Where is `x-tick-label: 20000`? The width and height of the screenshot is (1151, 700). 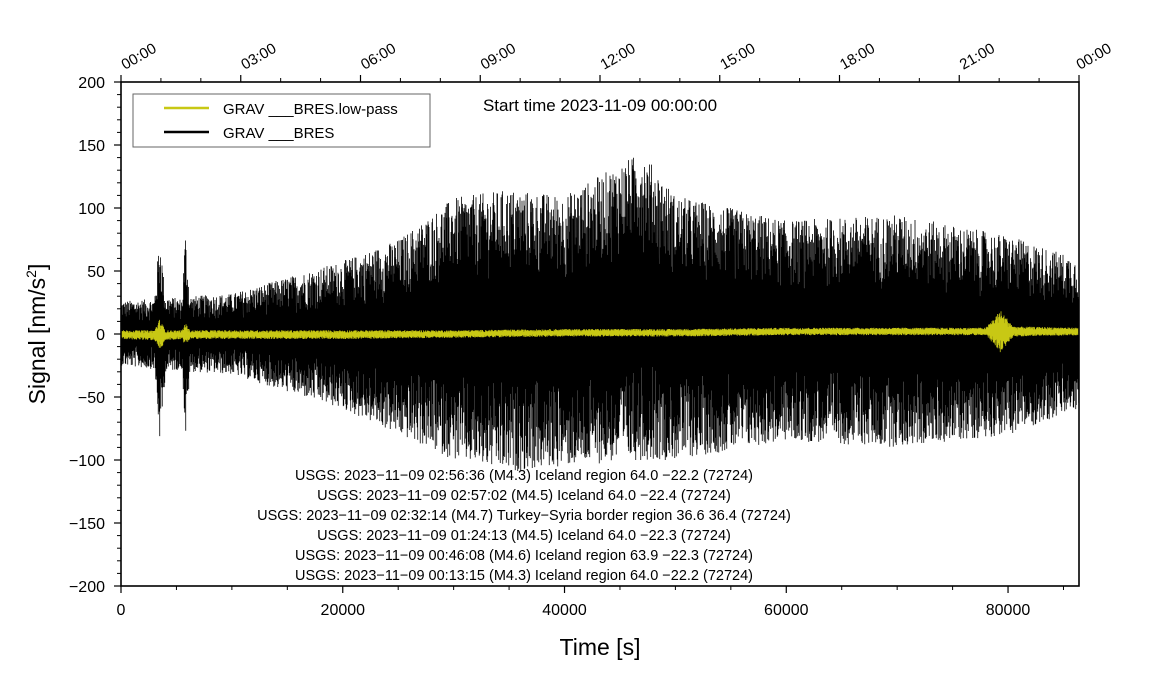 x-tick-label: 20000 is located at coordinates (343, 610).